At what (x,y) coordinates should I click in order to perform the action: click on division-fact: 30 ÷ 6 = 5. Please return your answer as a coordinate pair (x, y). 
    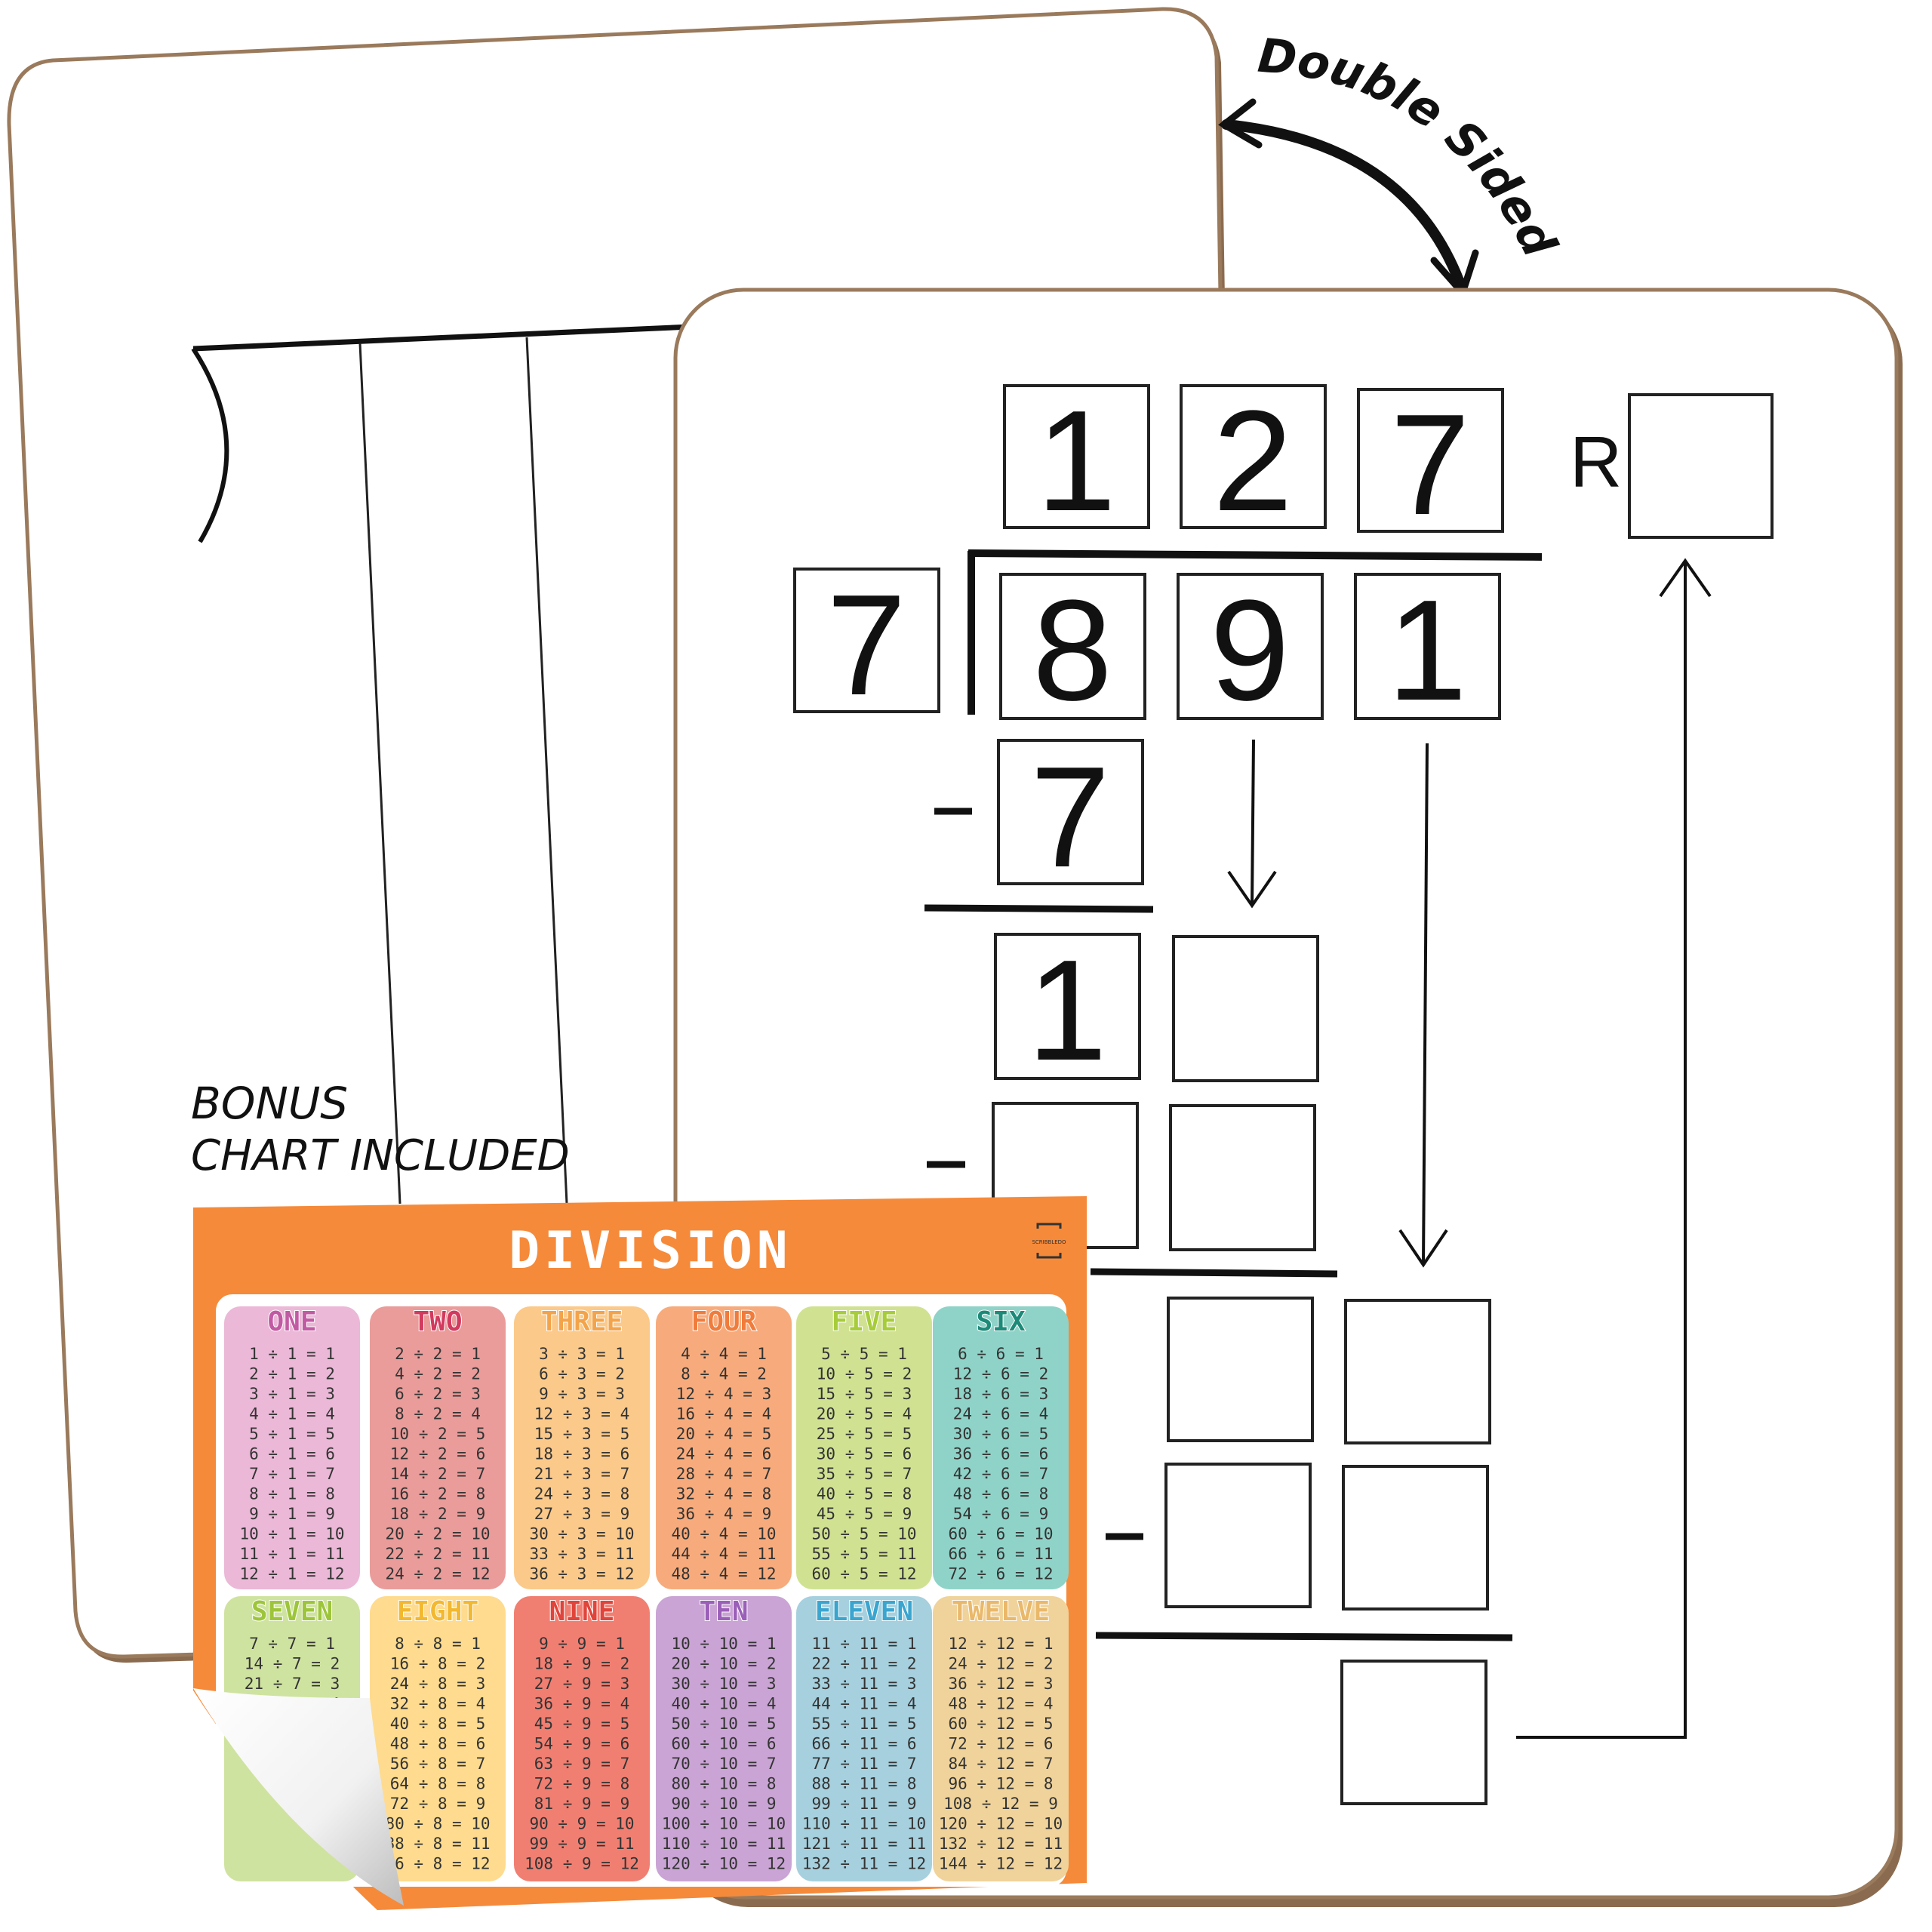
    Looking at the image, I should click on (1000, 1434).